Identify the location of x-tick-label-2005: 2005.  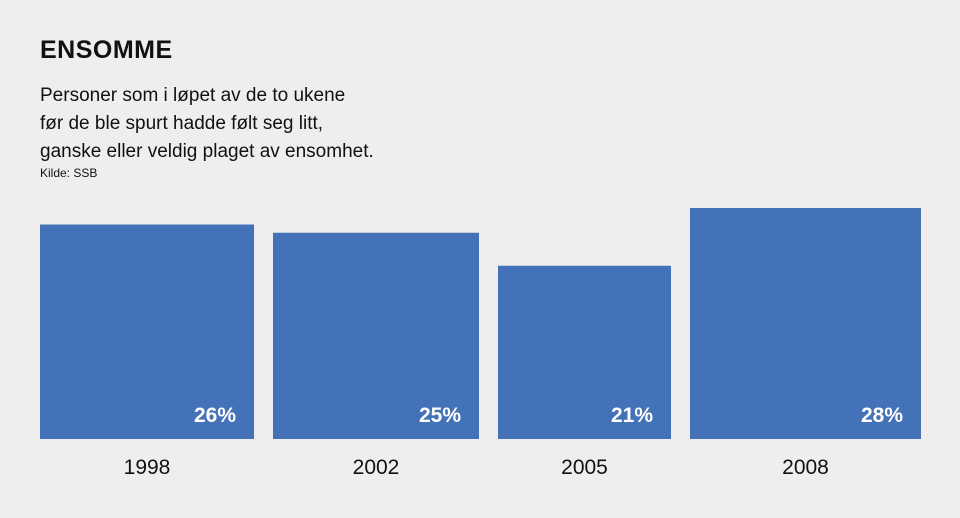
(584, 467).